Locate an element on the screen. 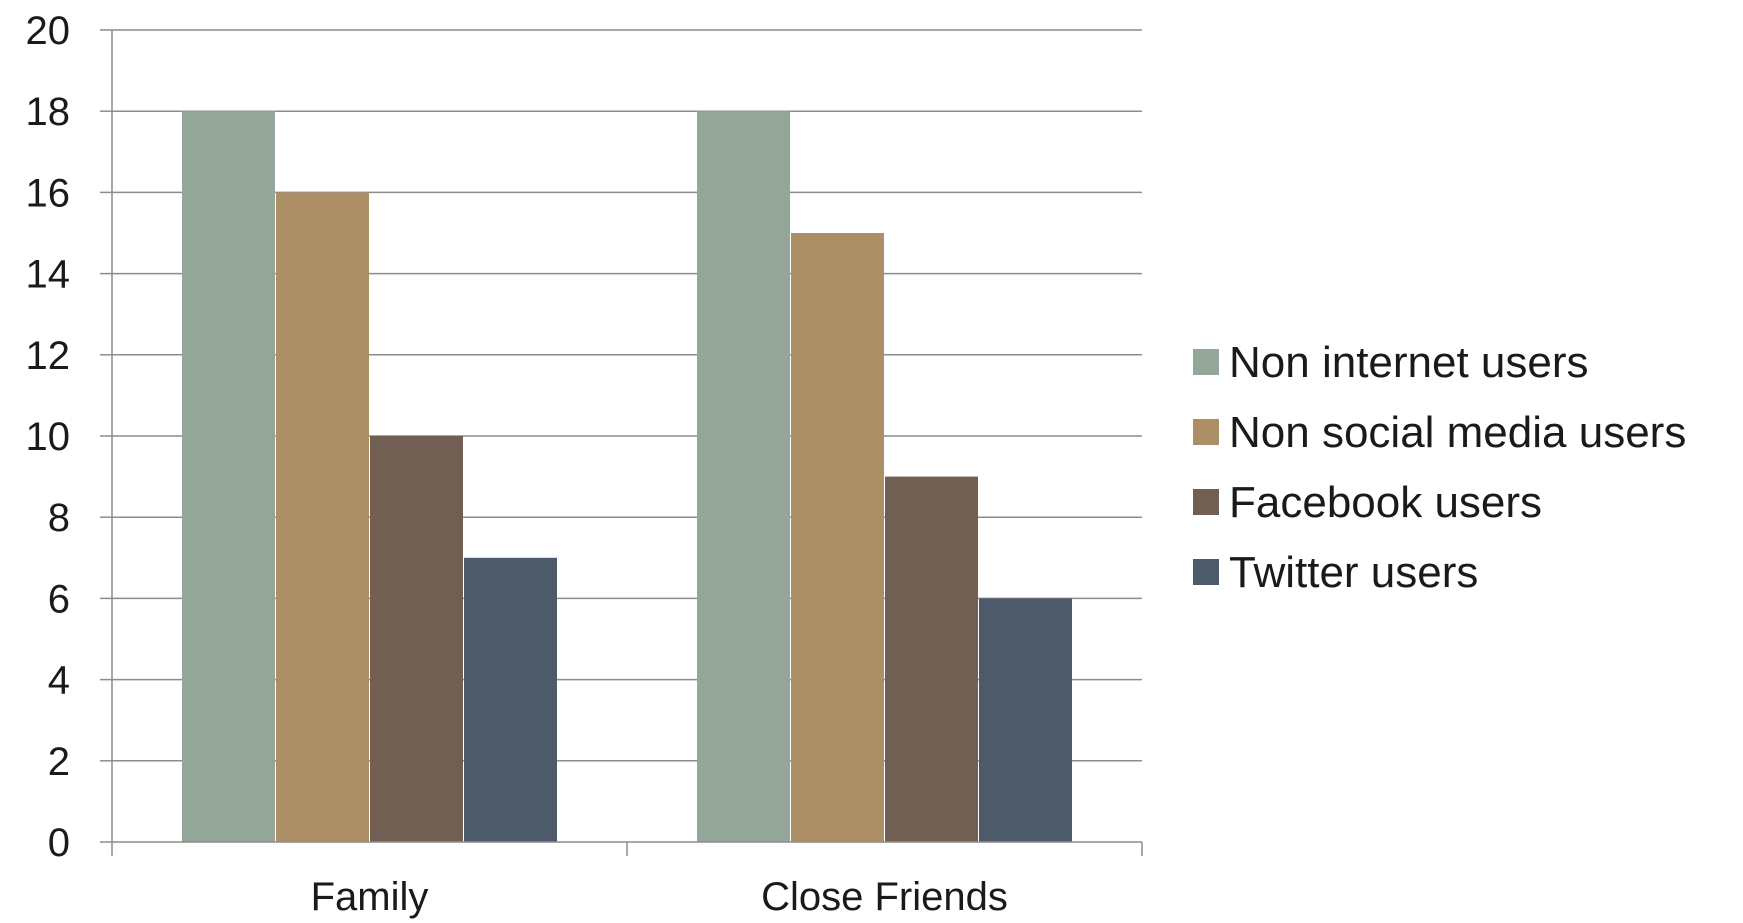  legend-item-facebook-users: Facebook users is located at coordinates (1367, 502).